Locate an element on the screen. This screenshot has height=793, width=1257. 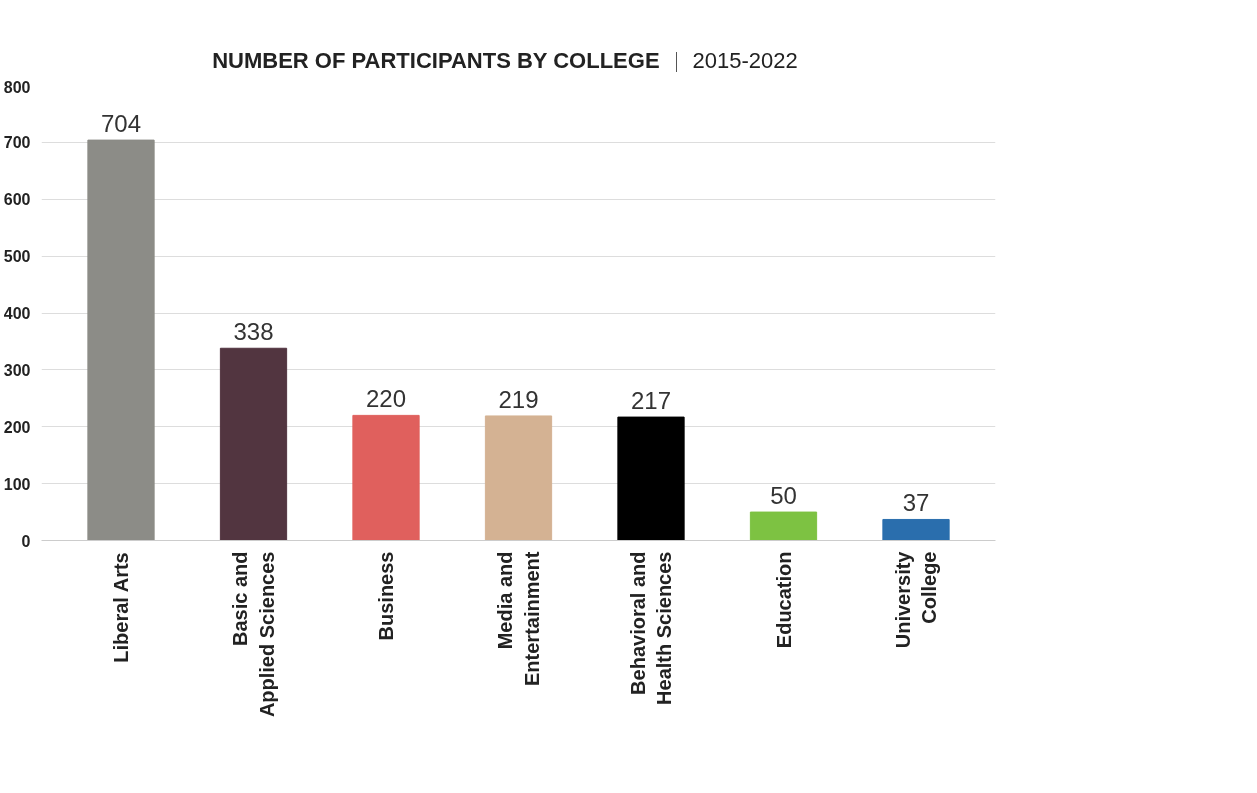
chart-title: NUMBER OF PARTICIPANTS BY COLLEGE is located at coordinates (436, 60).